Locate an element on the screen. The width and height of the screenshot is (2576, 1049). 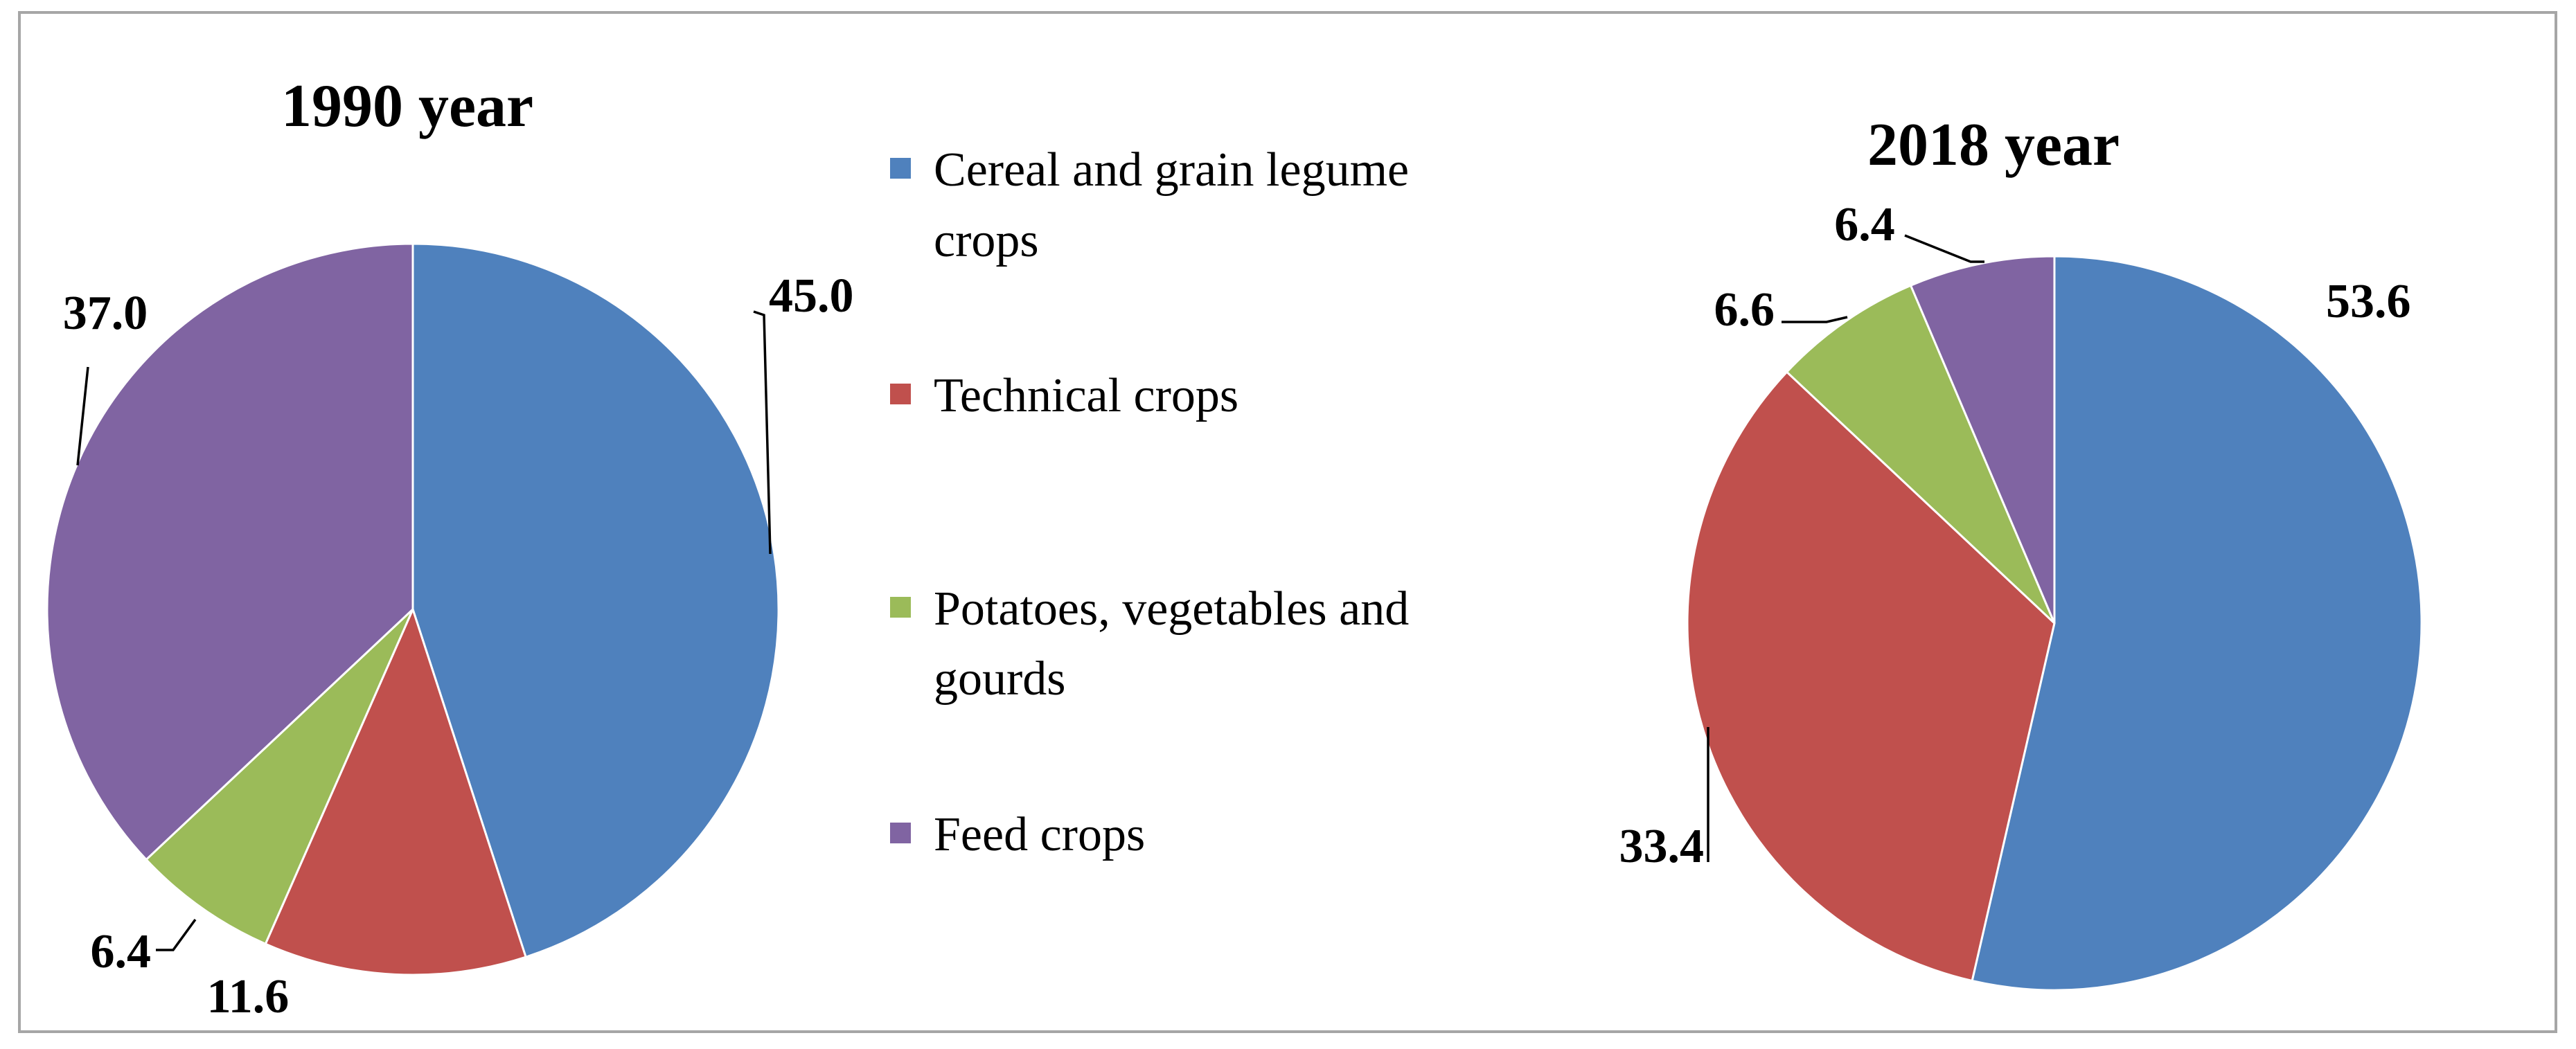
pie-2018-label-feed: 6.4 is located at coordinates (1864, 224).